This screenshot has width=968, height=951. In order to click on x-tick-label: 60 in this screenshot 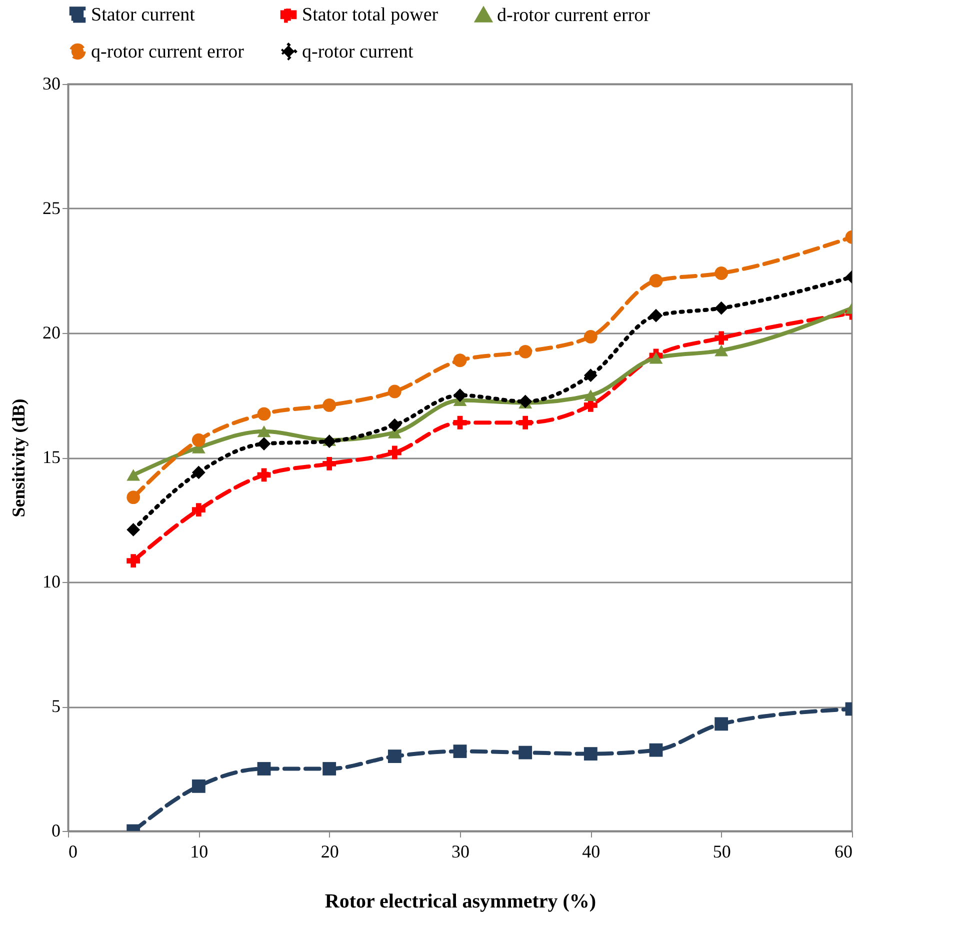, I will do `click(843, 852)`.